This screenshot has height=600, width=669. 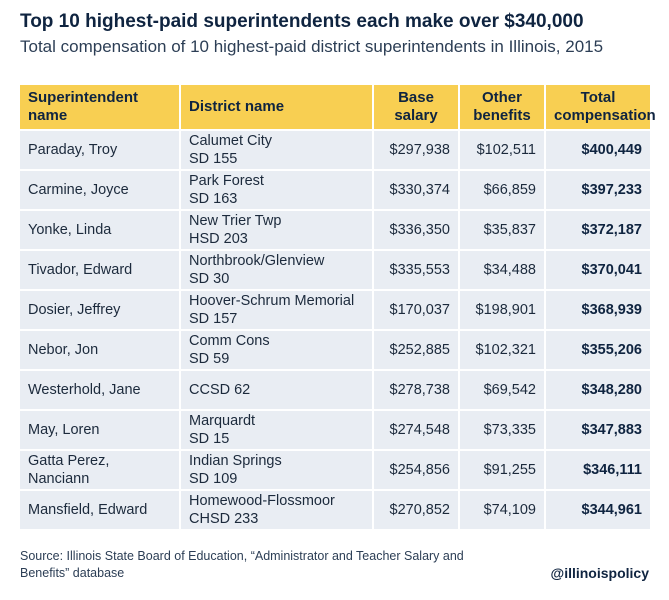 I want to click on cell-base-salary: $254,856, so click(x=416, y=470).